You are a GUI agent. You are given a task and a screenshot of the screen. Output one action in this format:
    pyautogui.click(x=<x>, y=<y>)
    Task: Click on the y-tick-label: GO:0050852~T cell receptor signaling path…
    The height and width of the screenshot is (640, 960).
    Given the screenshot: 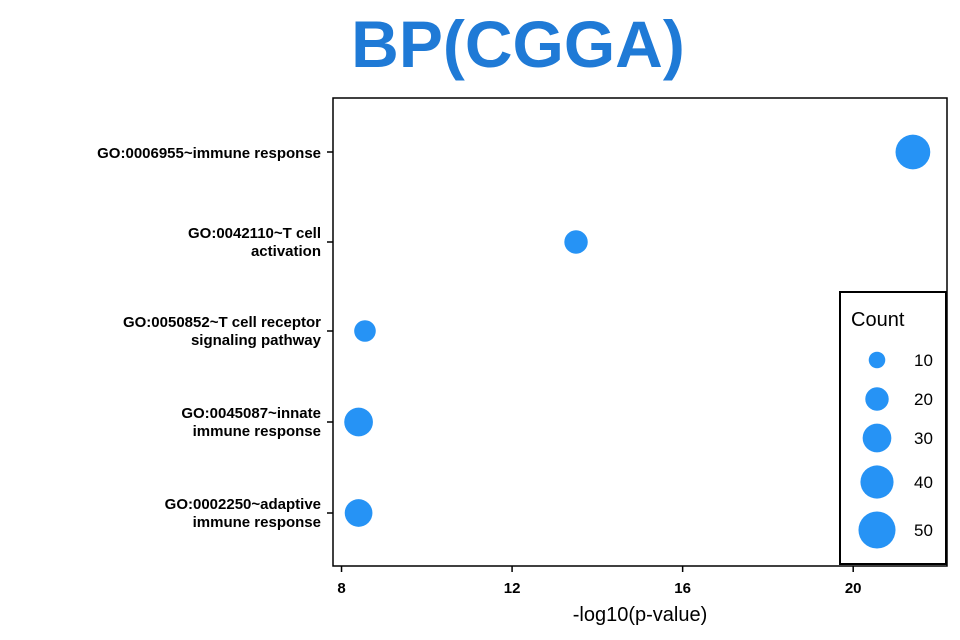 What is the action you would take?
    pyautogui.click(x=222, y=331)
    